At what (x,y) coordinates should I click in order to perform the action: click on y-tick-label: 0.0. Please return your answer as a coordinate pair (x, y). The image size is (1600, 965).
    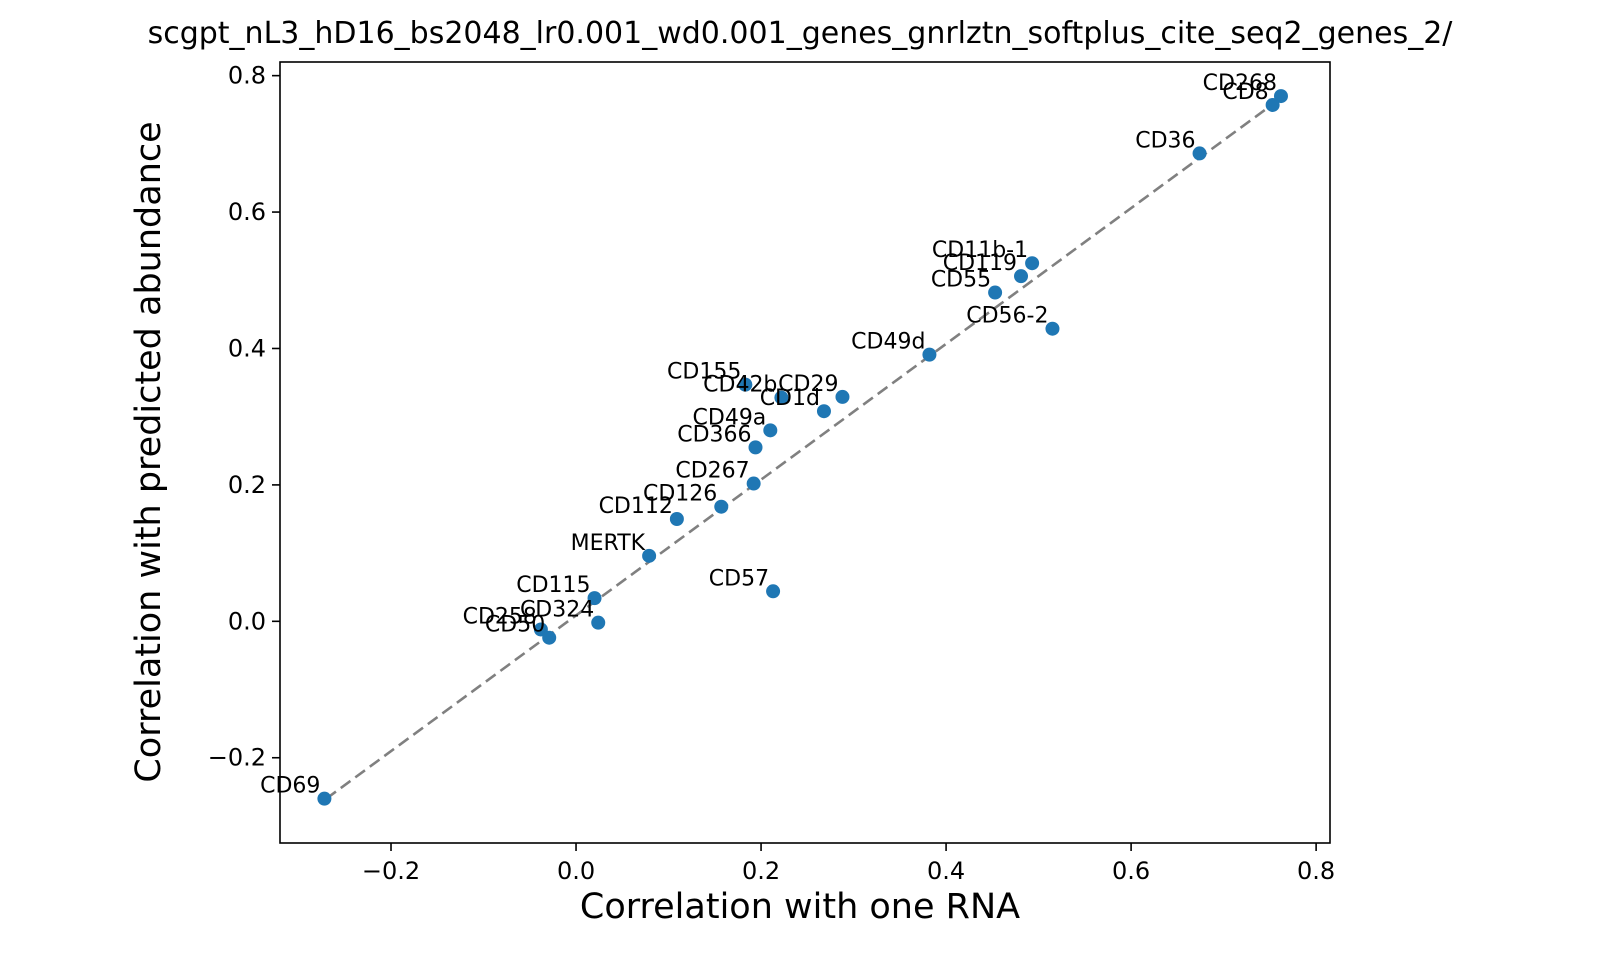
    Looking at the image, I should click on (247, 621).